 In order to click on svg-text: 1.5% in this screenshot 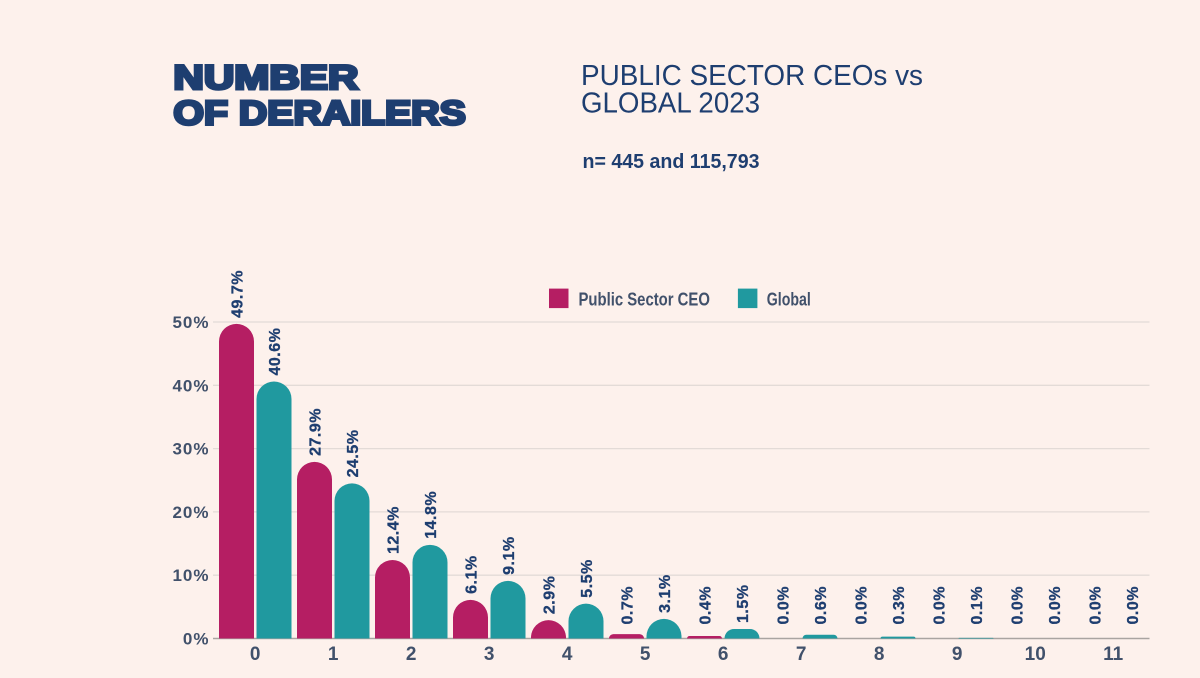, I will do `click(743, 604)`.